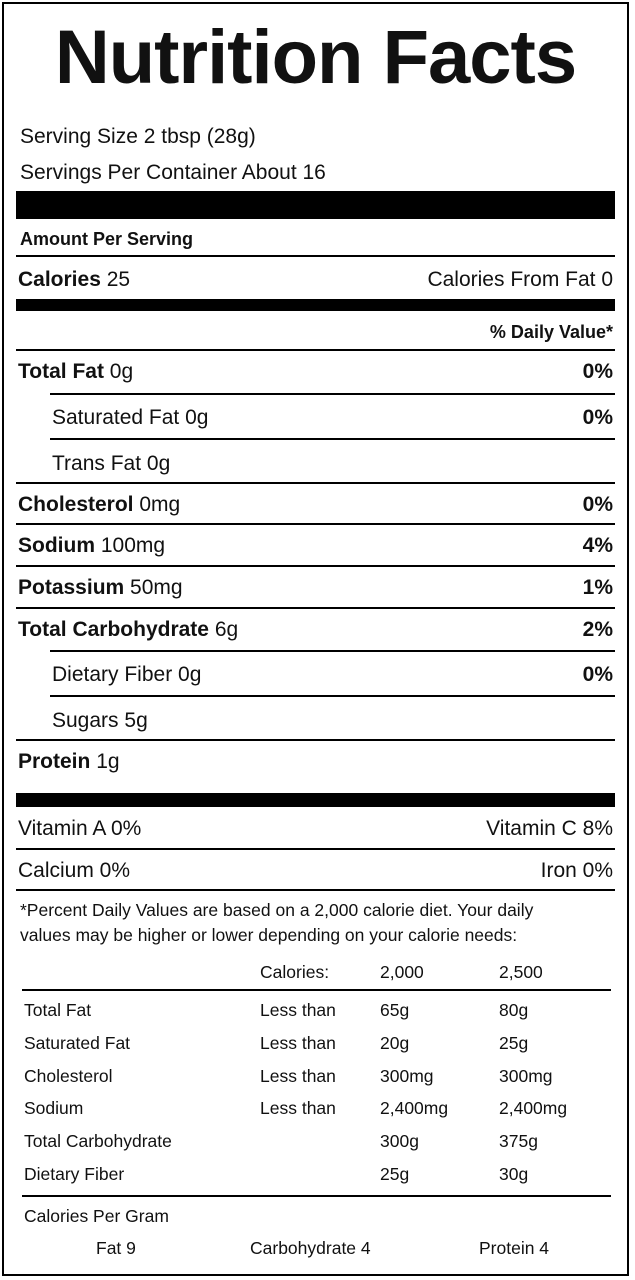  Describe the element at coordinates (576, 870) in the screenshot. I see `iron: Iron 0%` at that location.